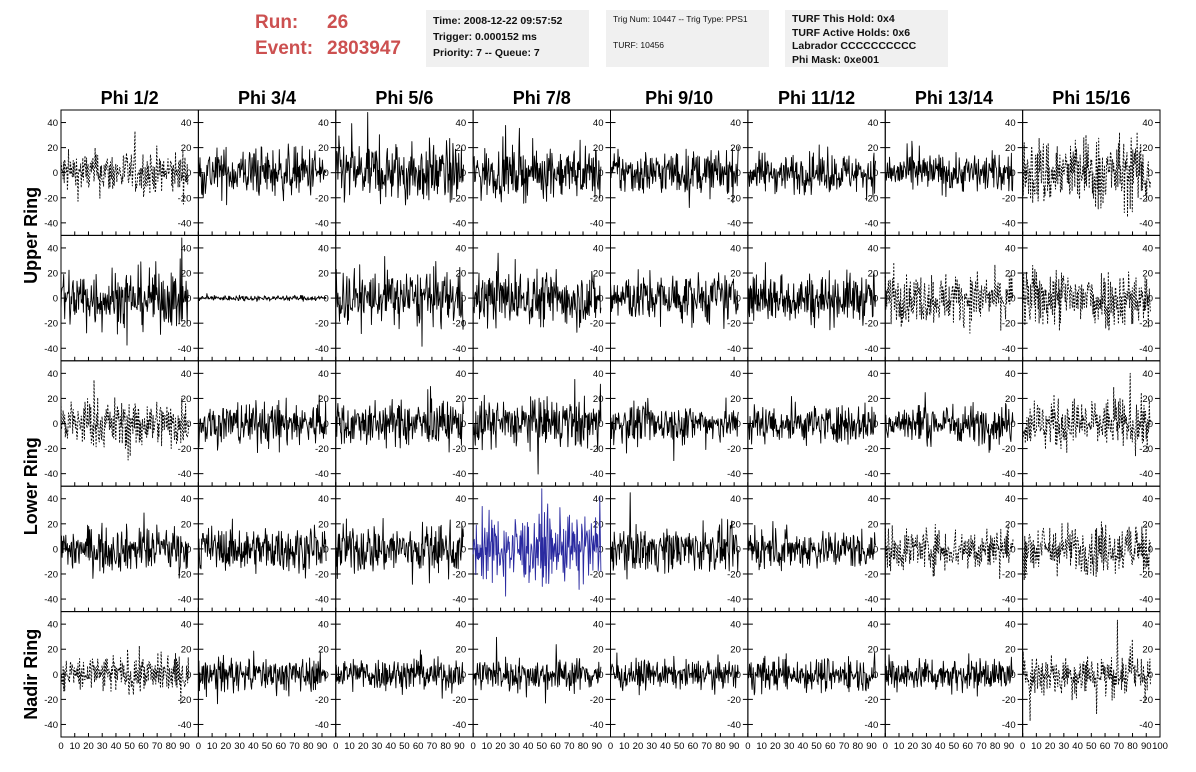  I want to click on x-tick-label: 70, so click(1118, 746).